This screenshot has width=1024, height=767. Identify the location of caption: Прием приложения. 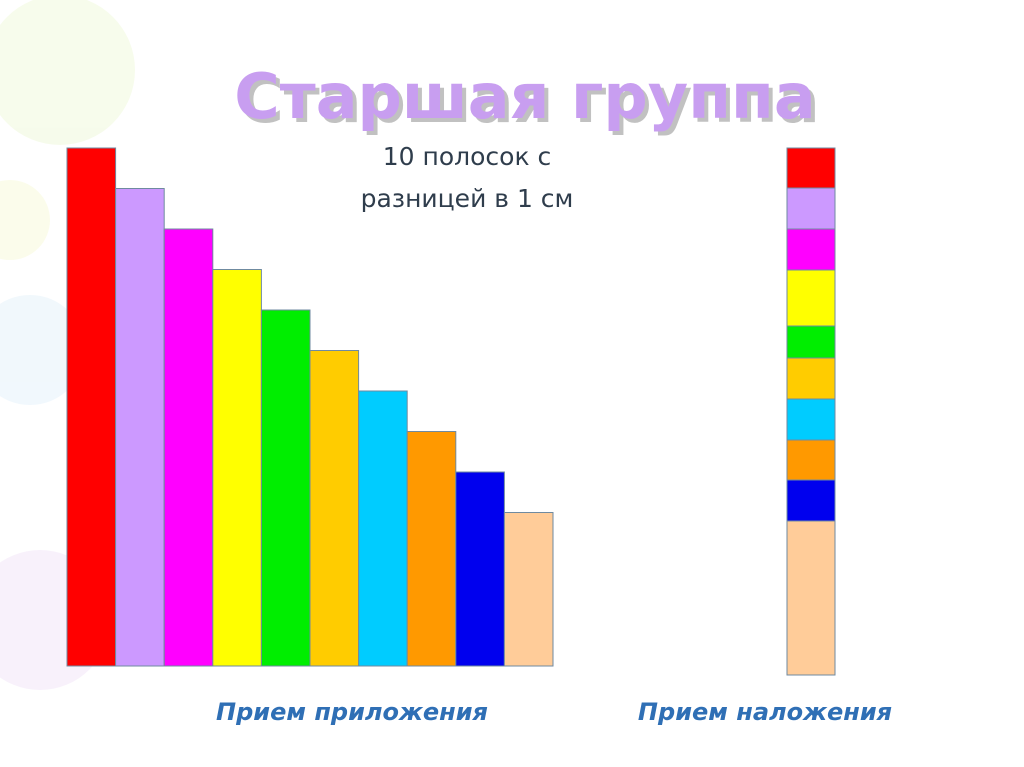
(352, 712).